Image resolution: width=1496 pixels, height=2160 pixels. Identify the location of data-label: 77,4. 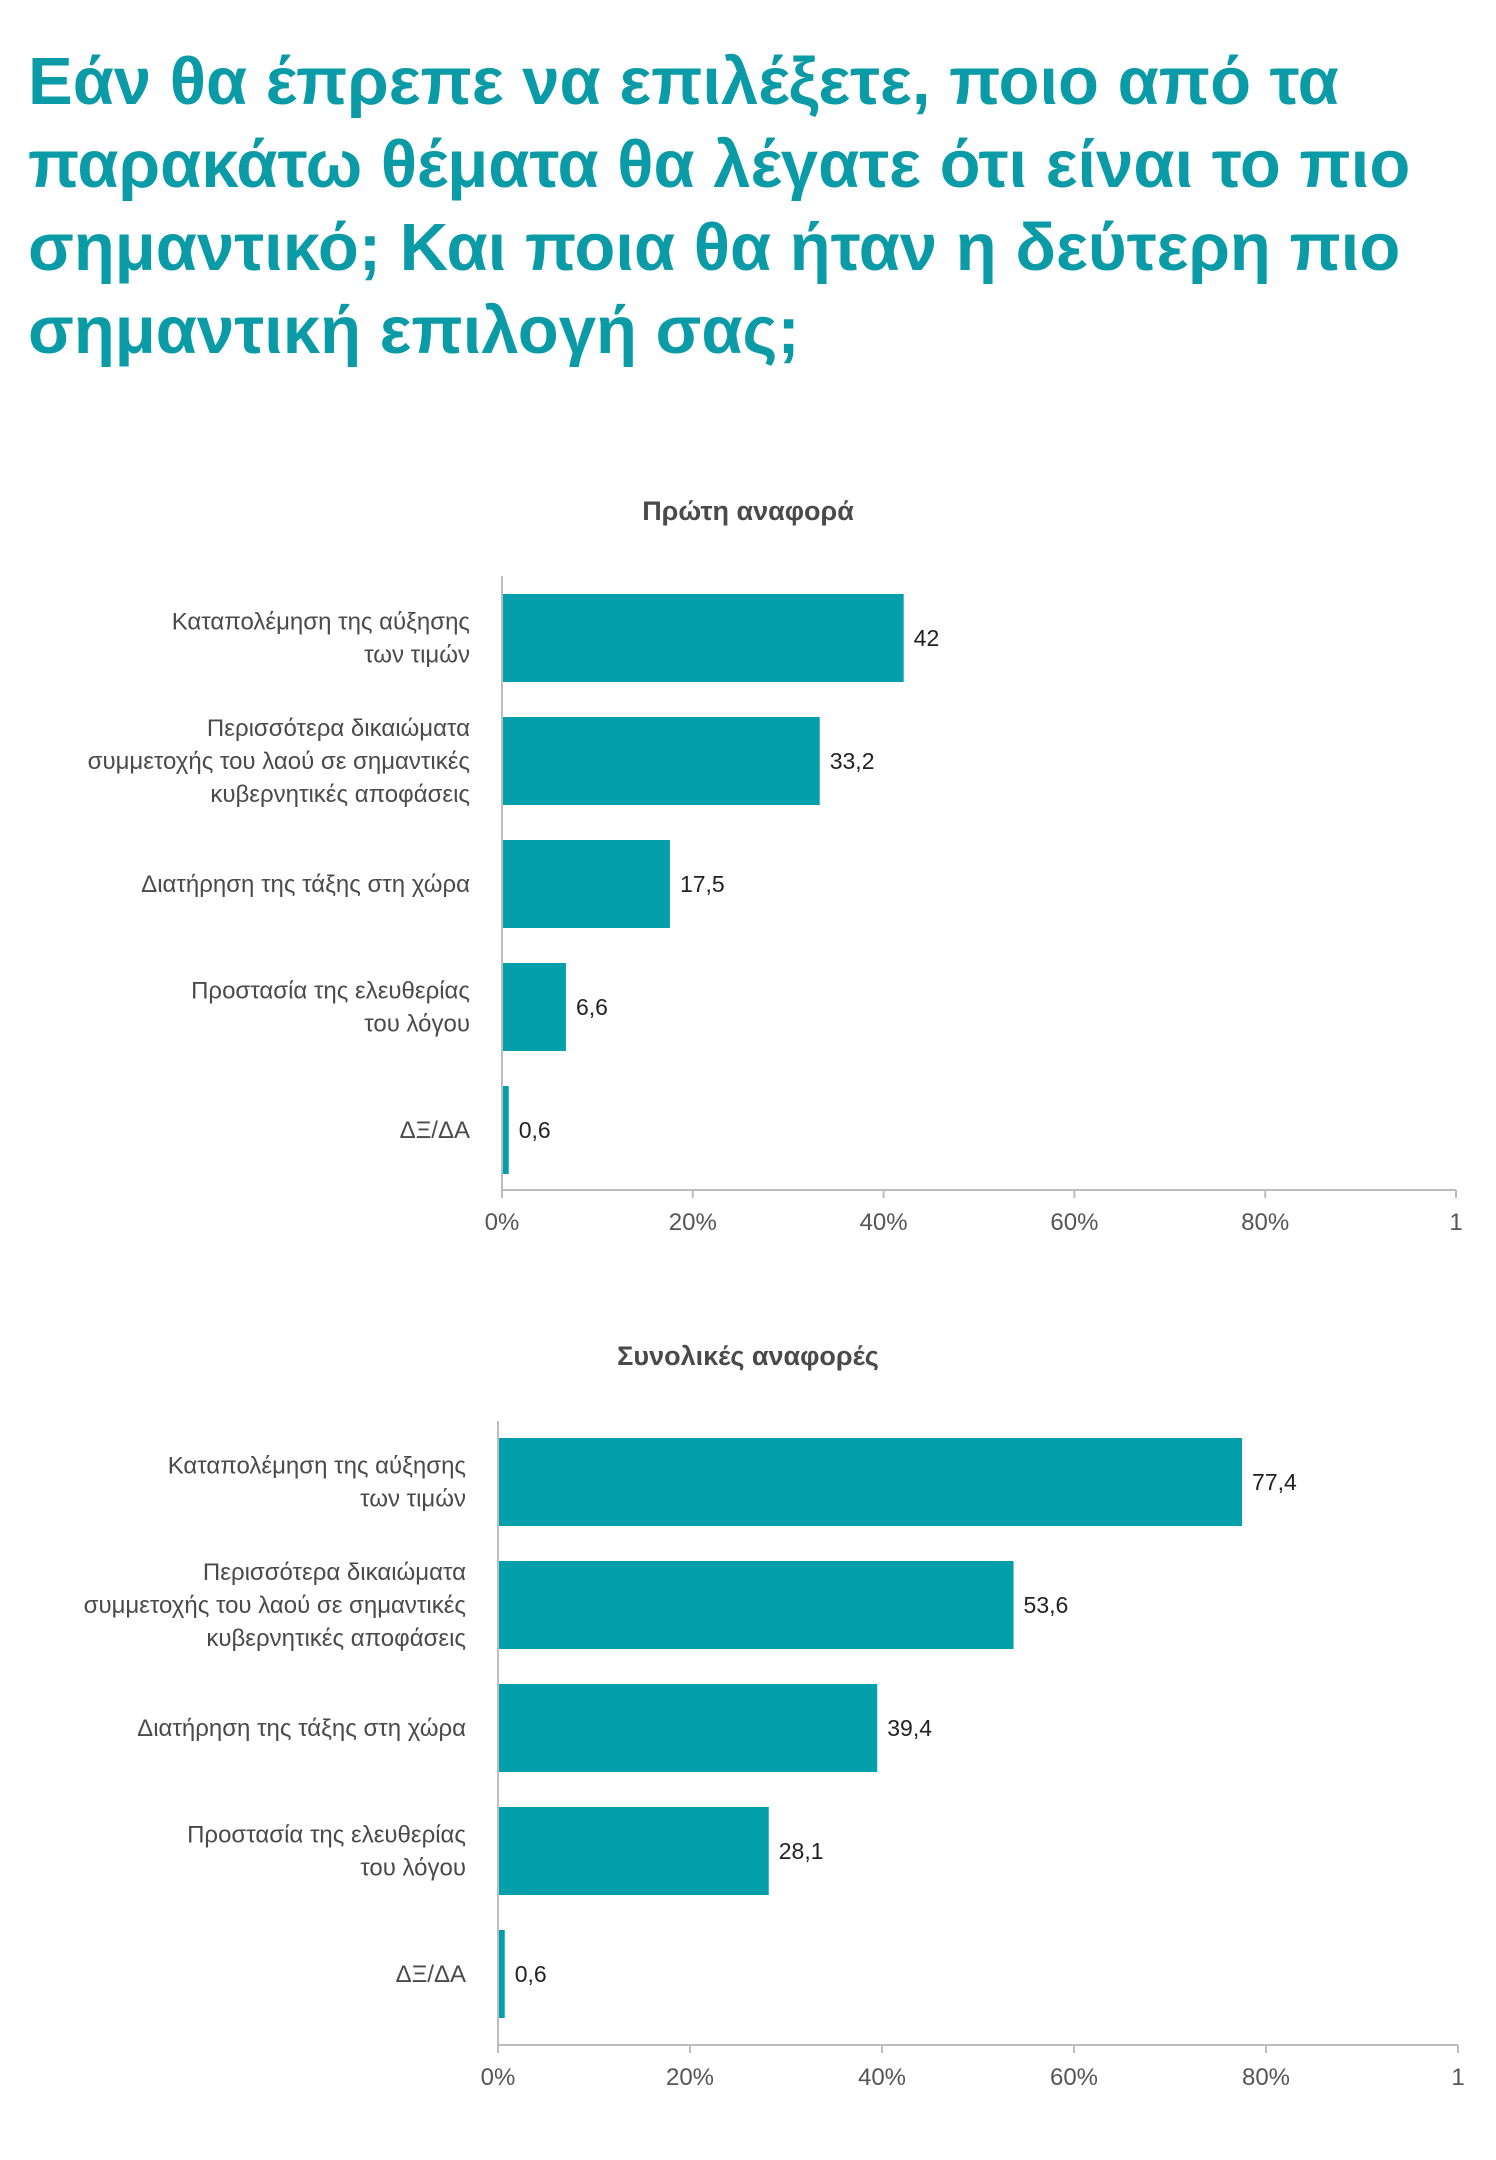
(1274, 1482).